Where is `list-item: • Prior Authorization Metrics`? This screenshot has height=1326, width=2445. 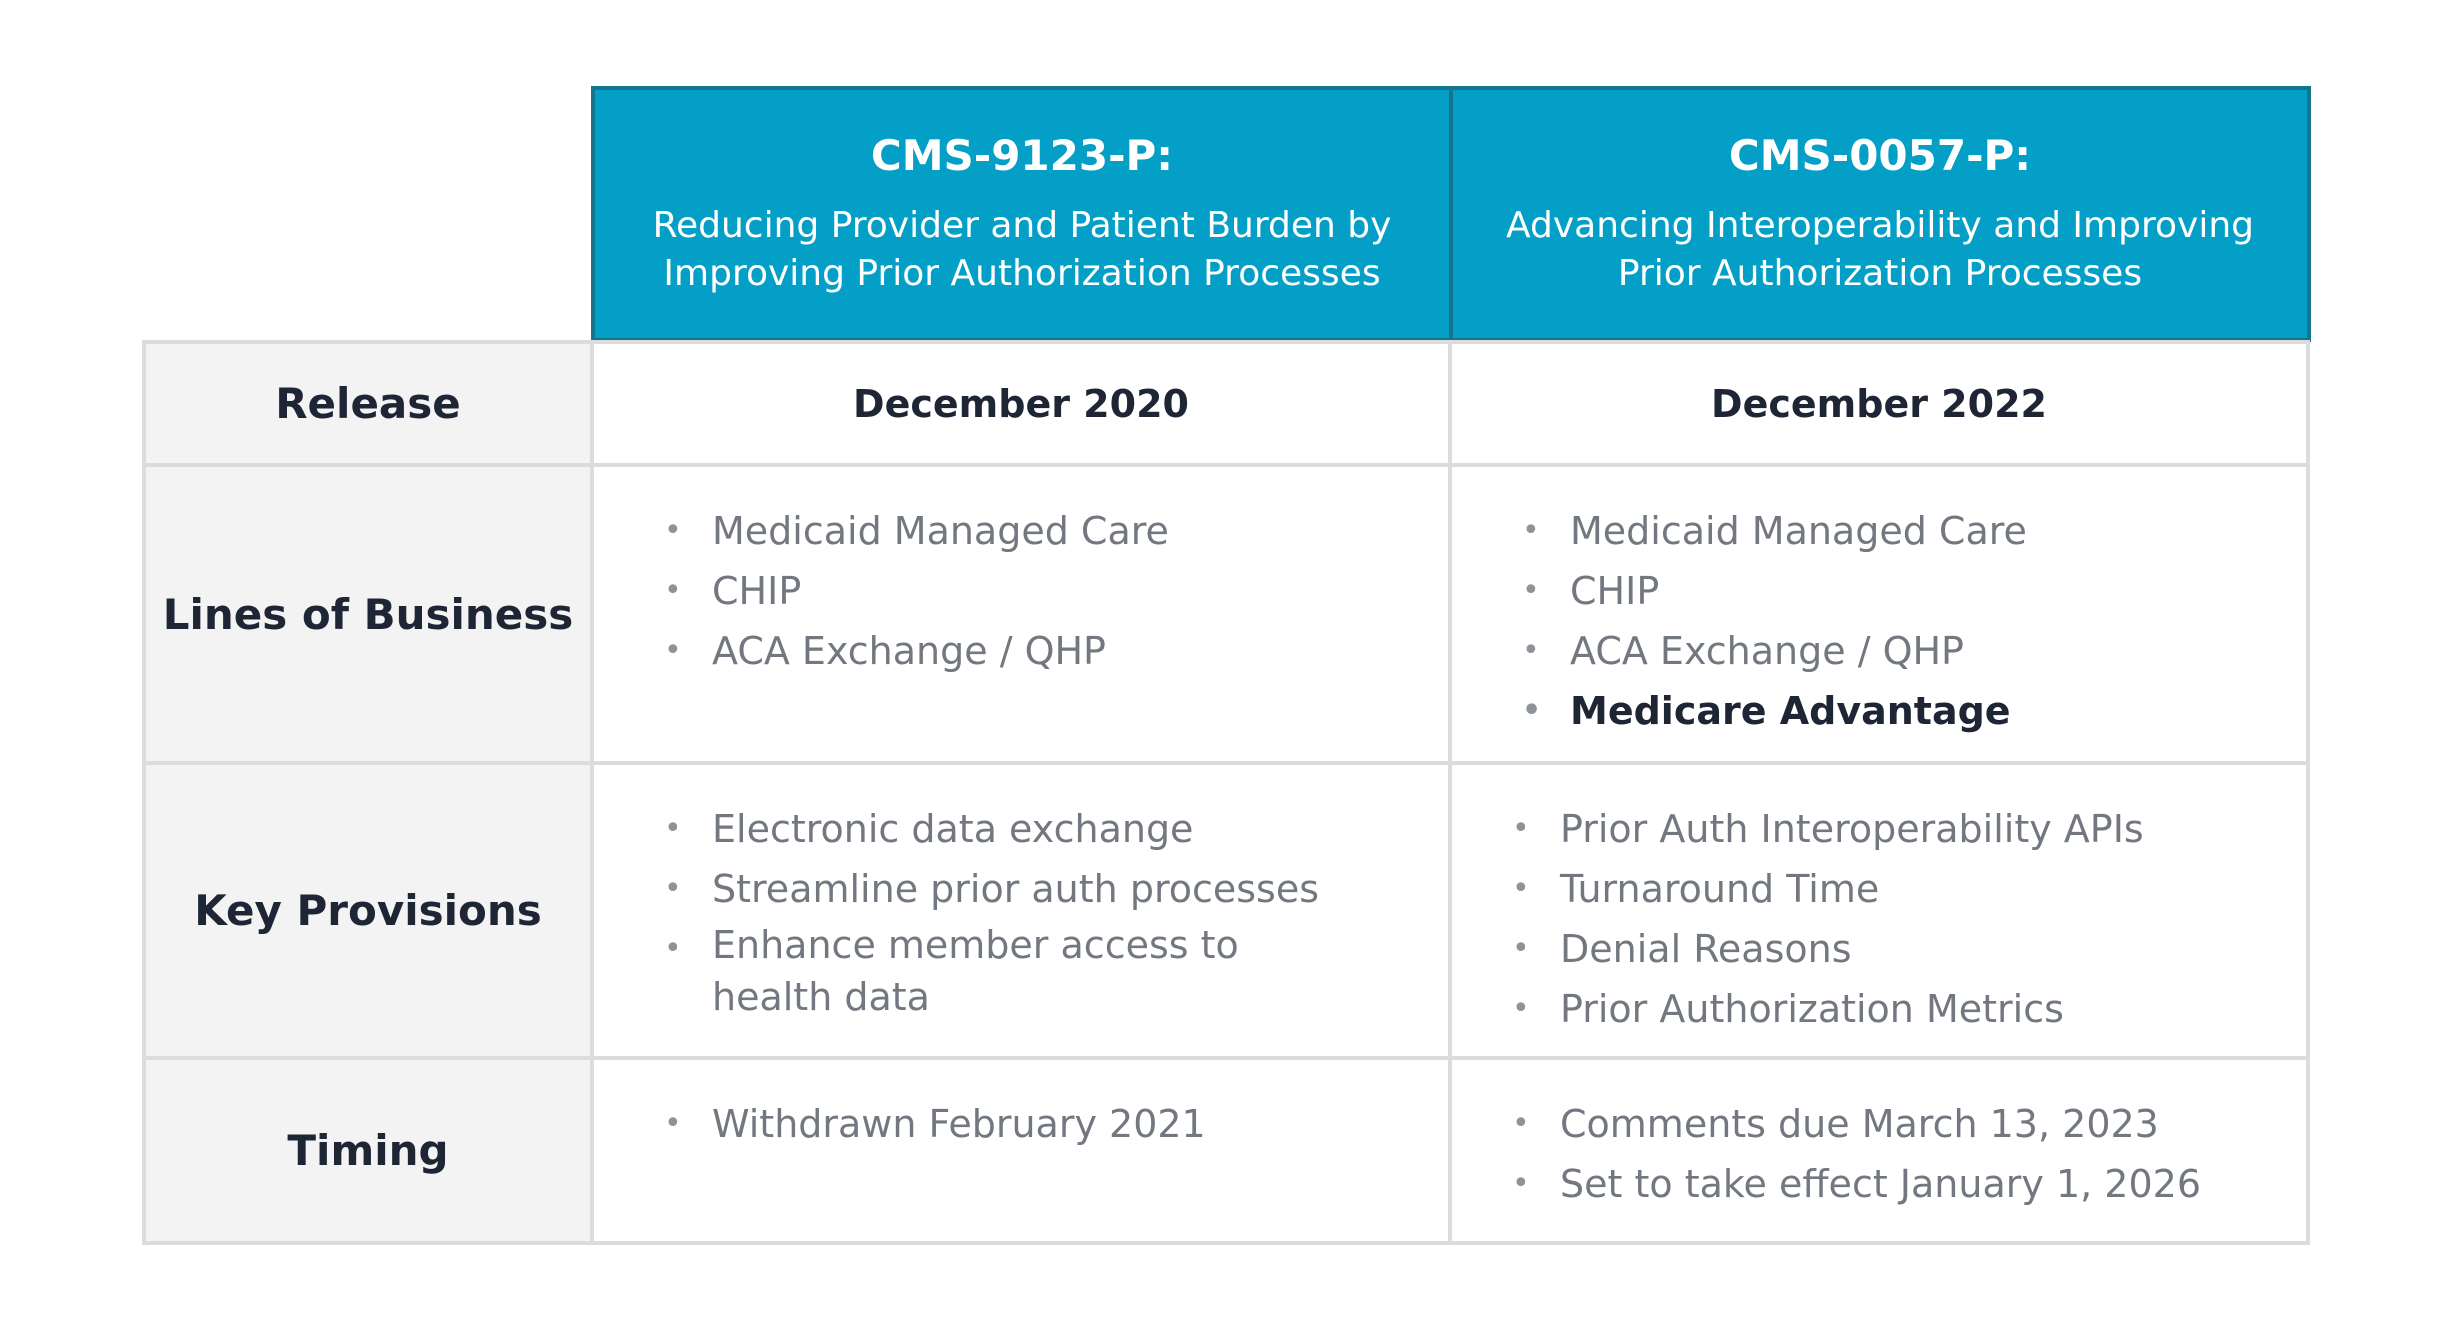 list-item: • Prior Authorization Metrics is located at coordinates (1828, 1009).